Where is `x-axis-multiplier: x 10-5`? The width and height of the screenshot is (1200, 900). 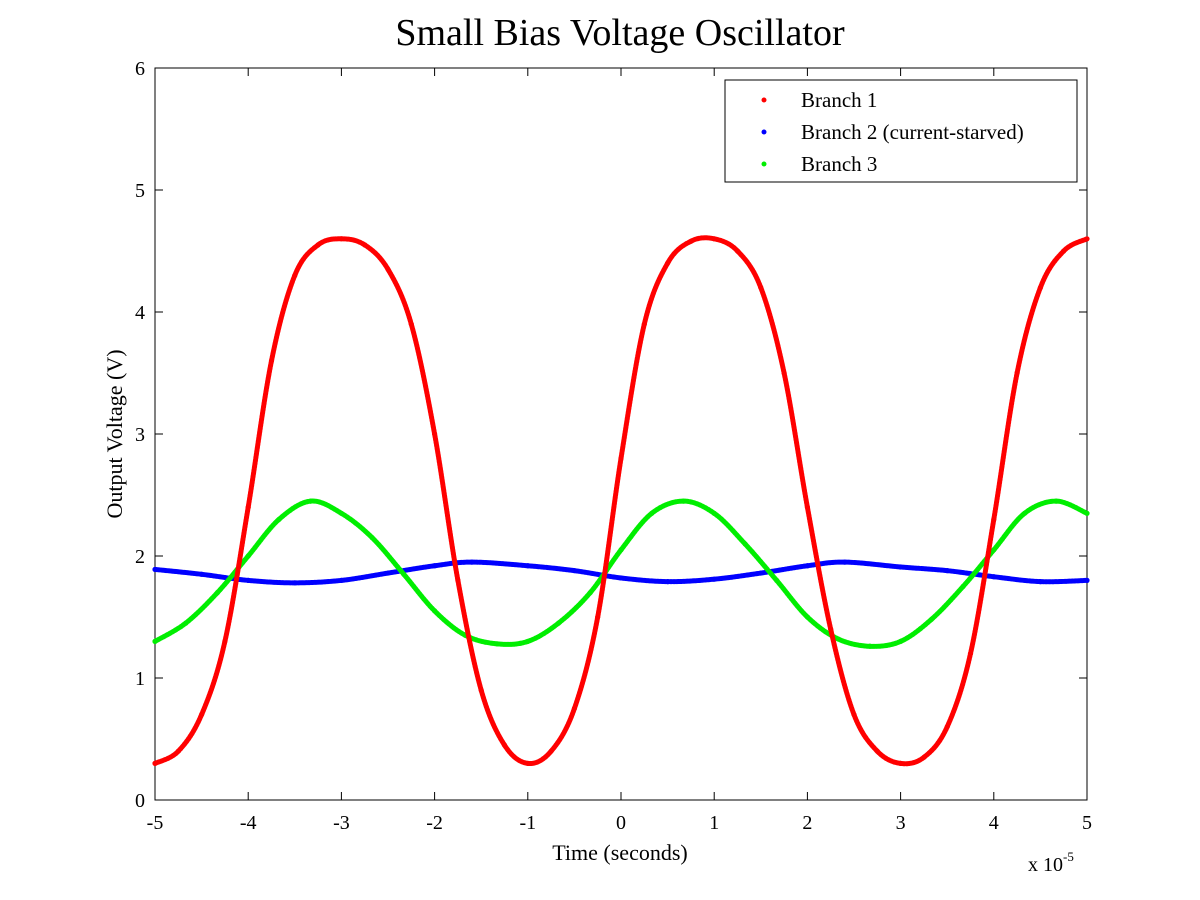
x-axis-multiplier: x 10-5 is located at coordinates (1051, 862).